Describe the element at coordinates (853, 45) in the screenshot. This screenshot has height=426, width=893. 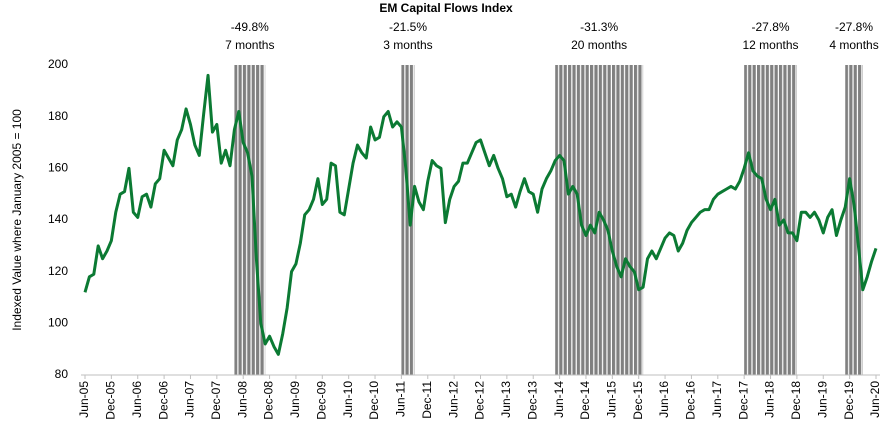
I see `period-duration: 4 months` at that location.